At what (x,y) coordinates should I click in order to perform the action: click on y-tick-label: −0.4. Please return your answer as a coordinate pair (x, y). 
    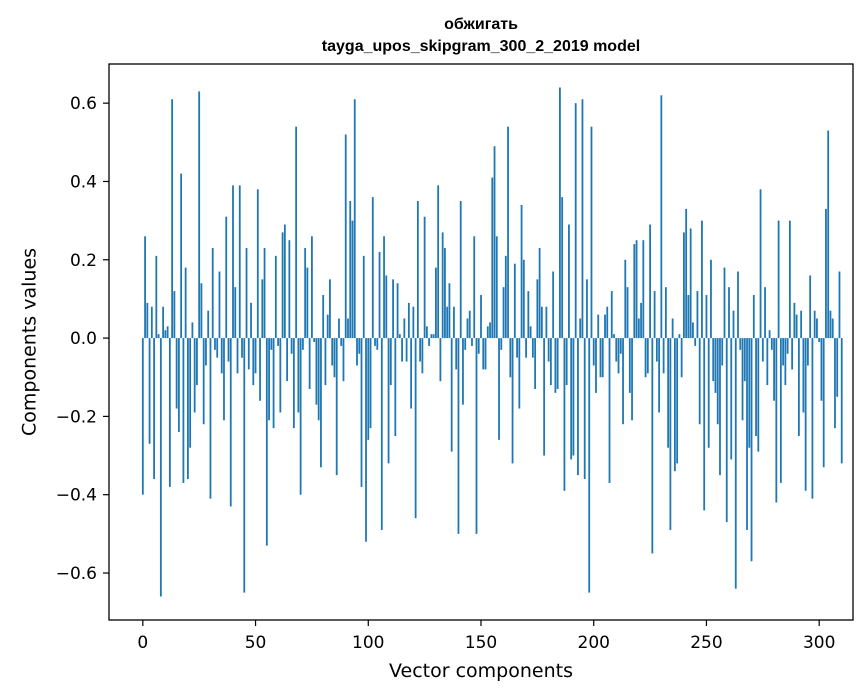
    Looking at the image, I should click on (76, 496).